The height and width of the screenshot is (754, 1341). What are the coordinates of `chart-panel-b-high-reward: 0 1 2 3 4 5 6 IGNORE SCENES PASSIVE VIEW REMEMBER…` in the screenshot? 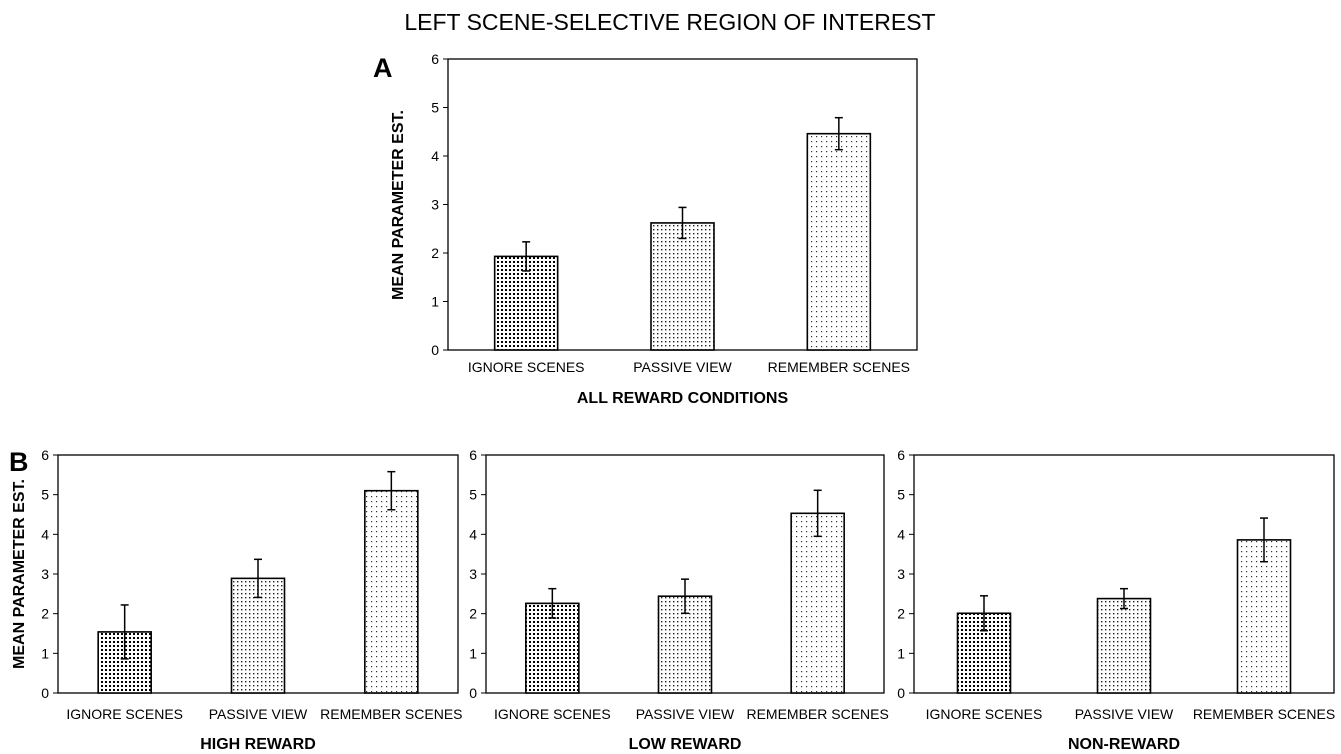 It's located at (236, 600).